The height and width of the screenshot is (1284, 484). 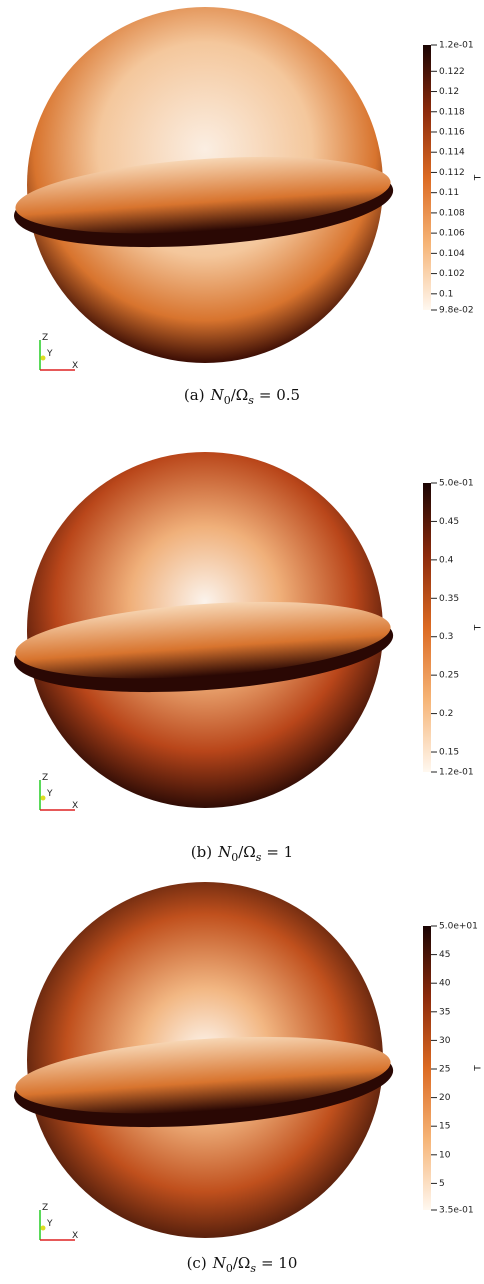 What do you see at coordinates (446, 637) in the screenshot?
I see `colorbar-tick-label: 0.3` at bounding box center [446, 637].